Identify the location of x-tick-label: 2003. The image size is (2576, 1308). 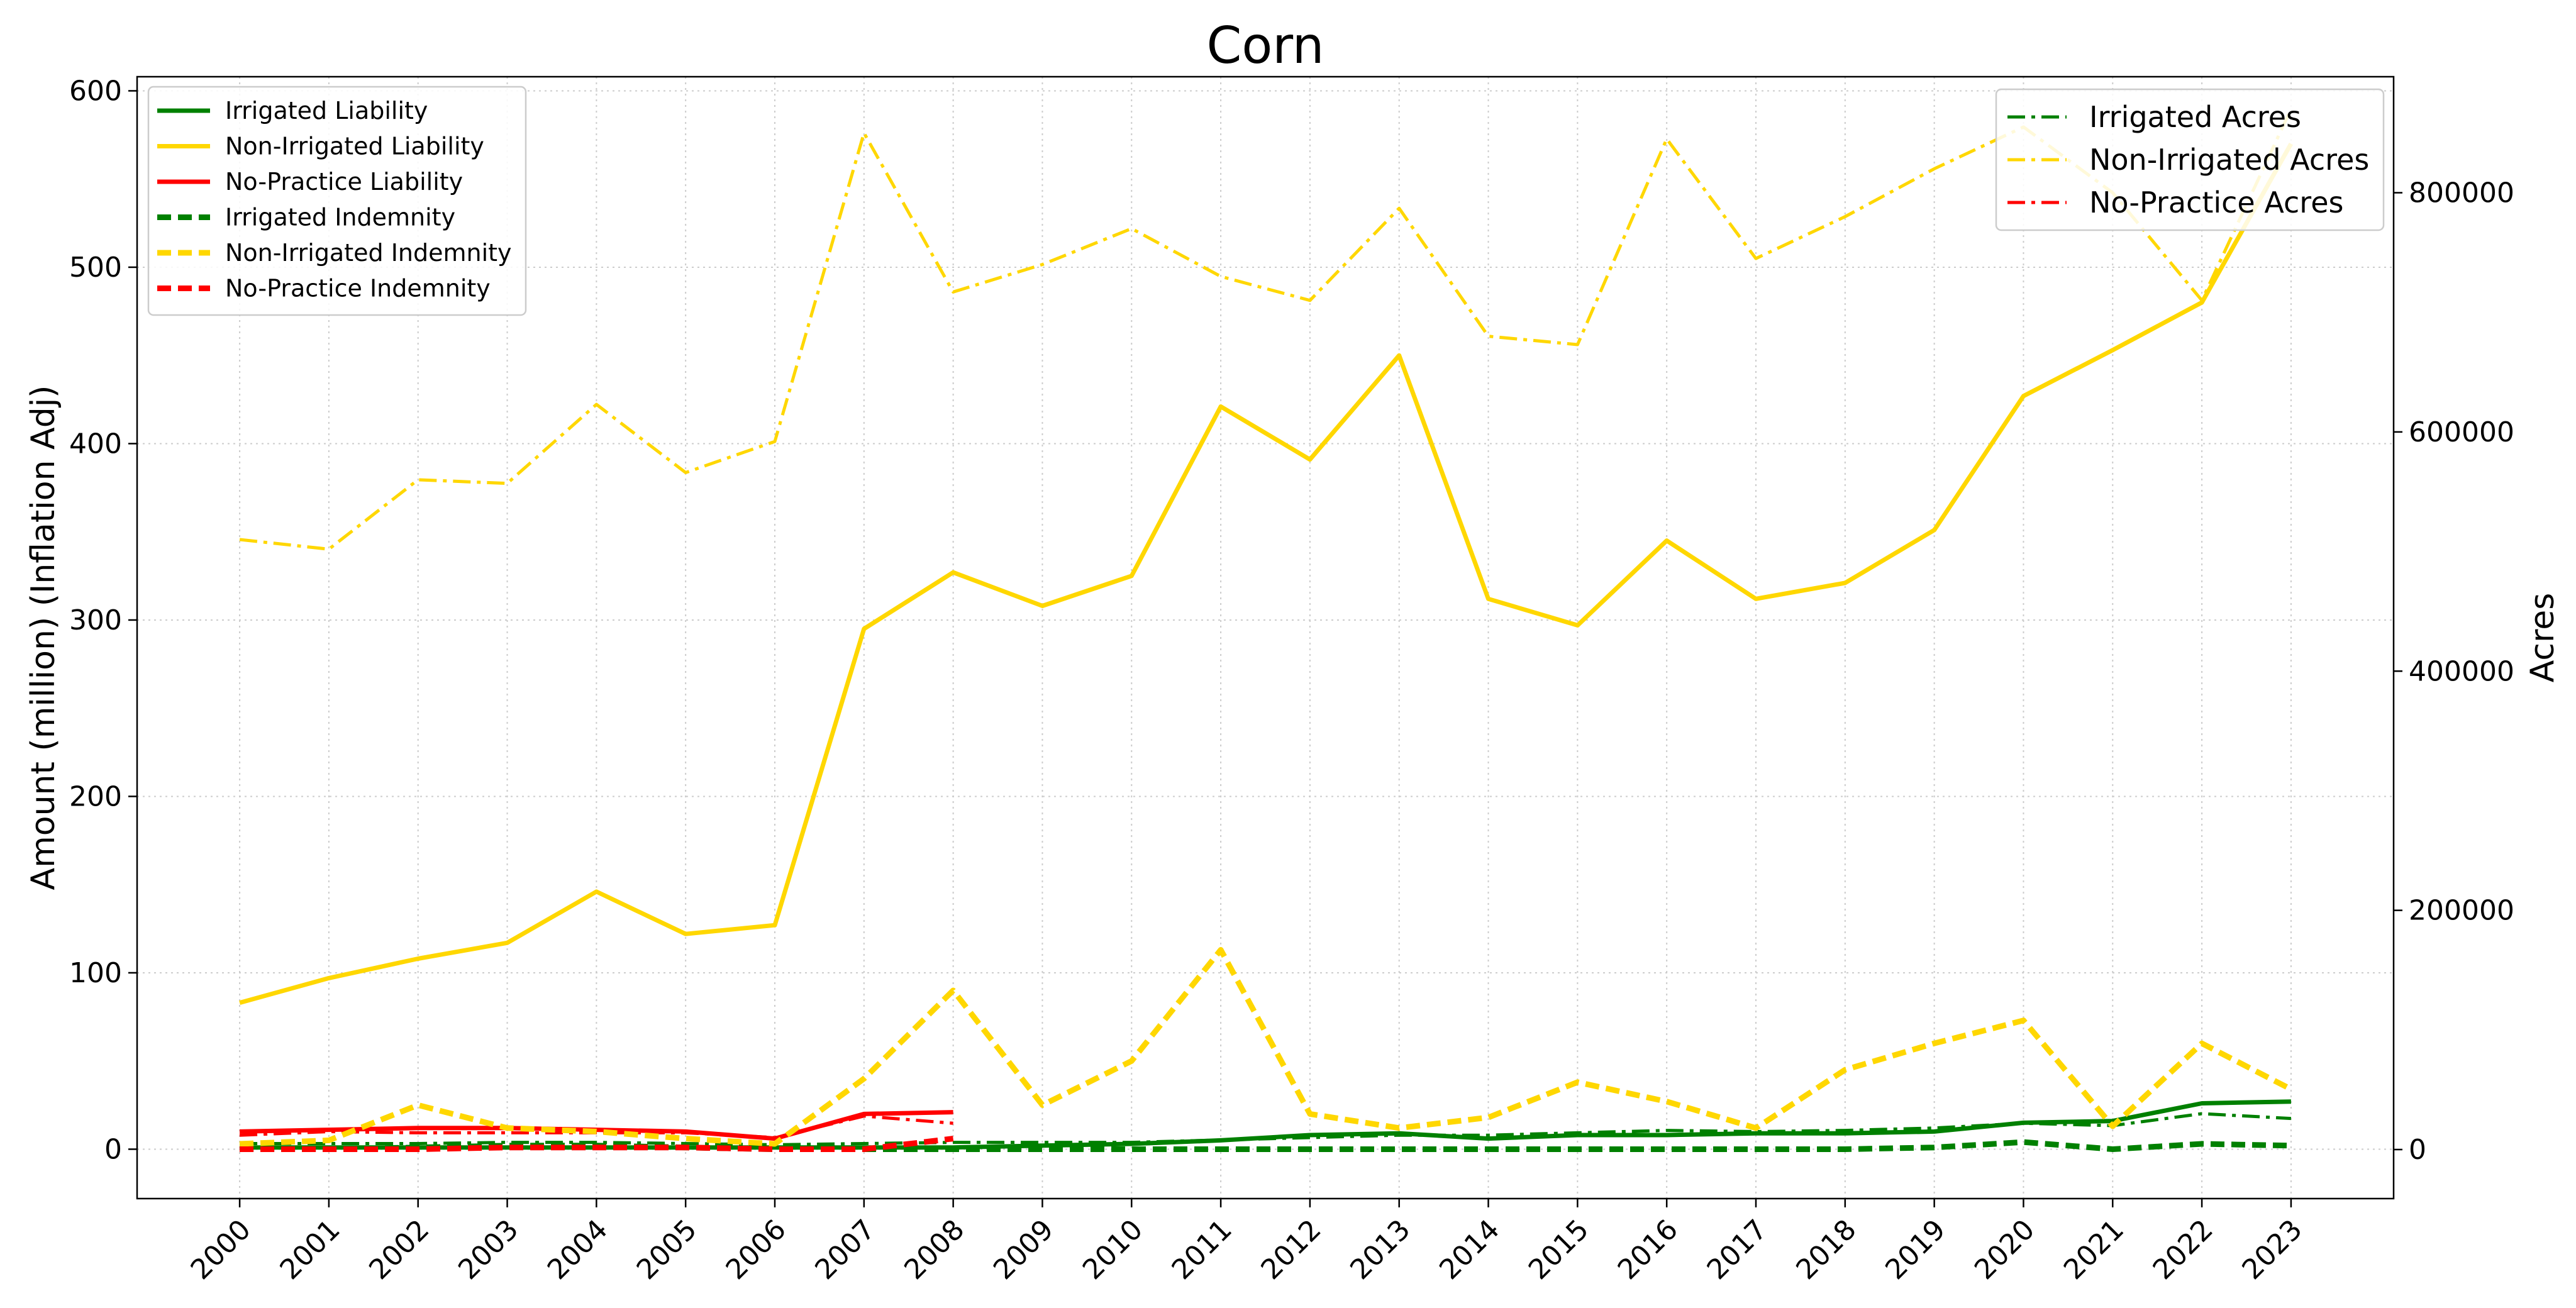
(488, 1250).